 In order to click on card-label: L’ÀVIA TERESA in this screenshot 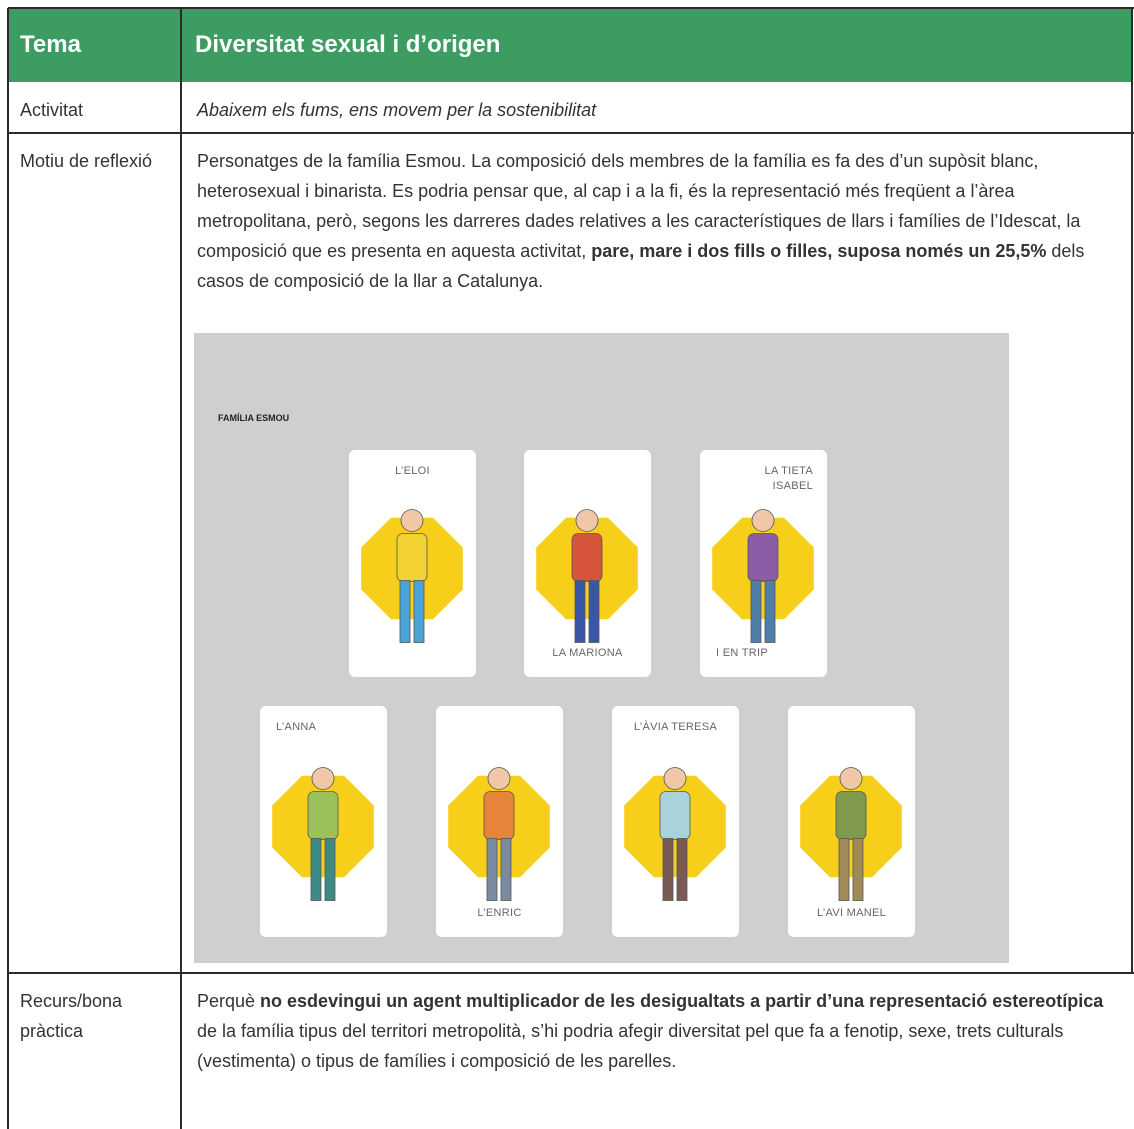, I will do `click(675, 727)`.